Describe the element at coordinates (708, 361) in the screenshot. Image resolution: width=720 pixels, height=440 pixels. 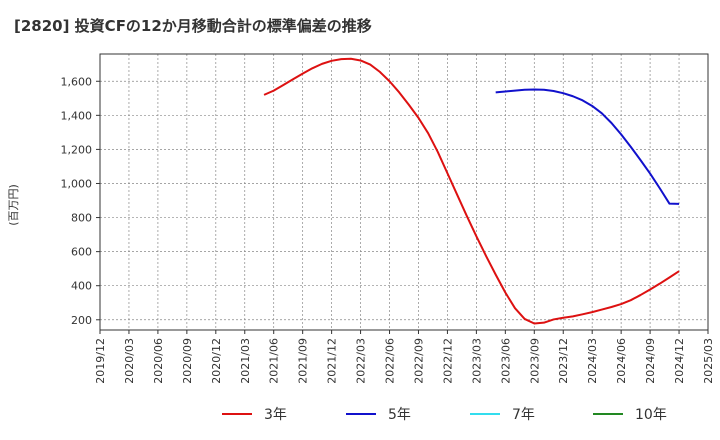
I see `x-tick-label: 2025/03` at that location.